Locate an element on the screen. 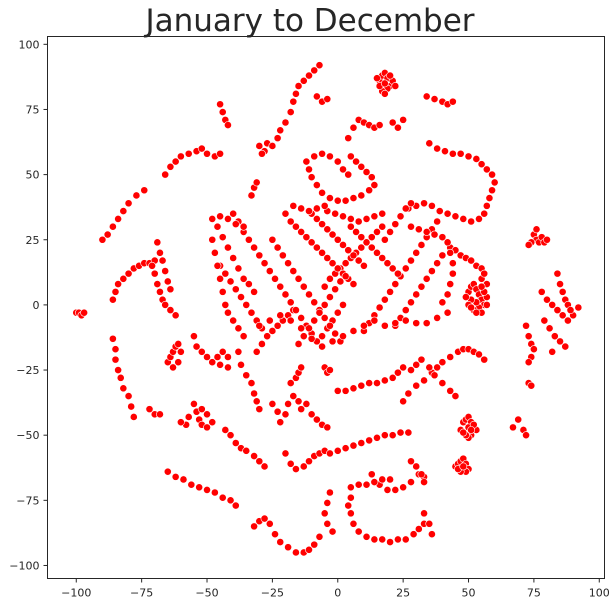 This screenshot has width=614, height=606. x-tick-label: 100 is located at coordinates (599, 593).